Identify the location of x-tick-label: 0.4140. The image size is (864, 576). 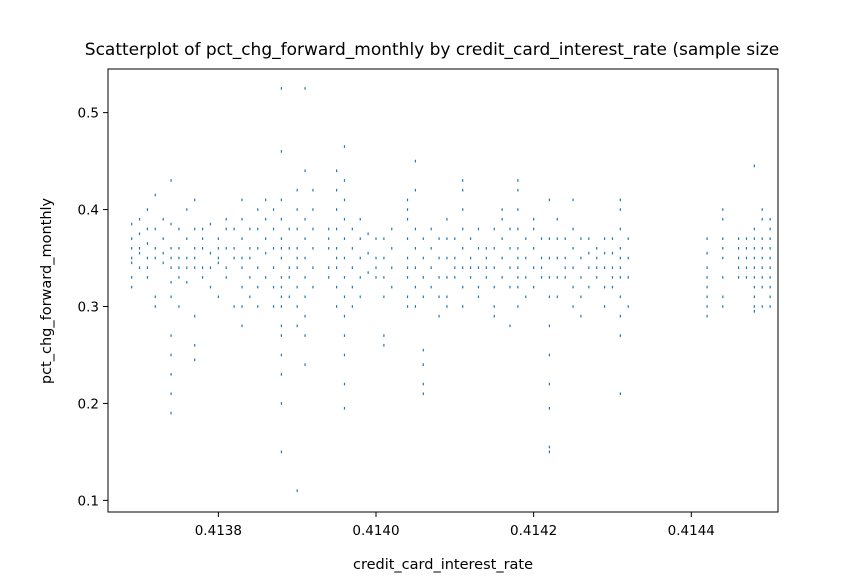
(375, 531).